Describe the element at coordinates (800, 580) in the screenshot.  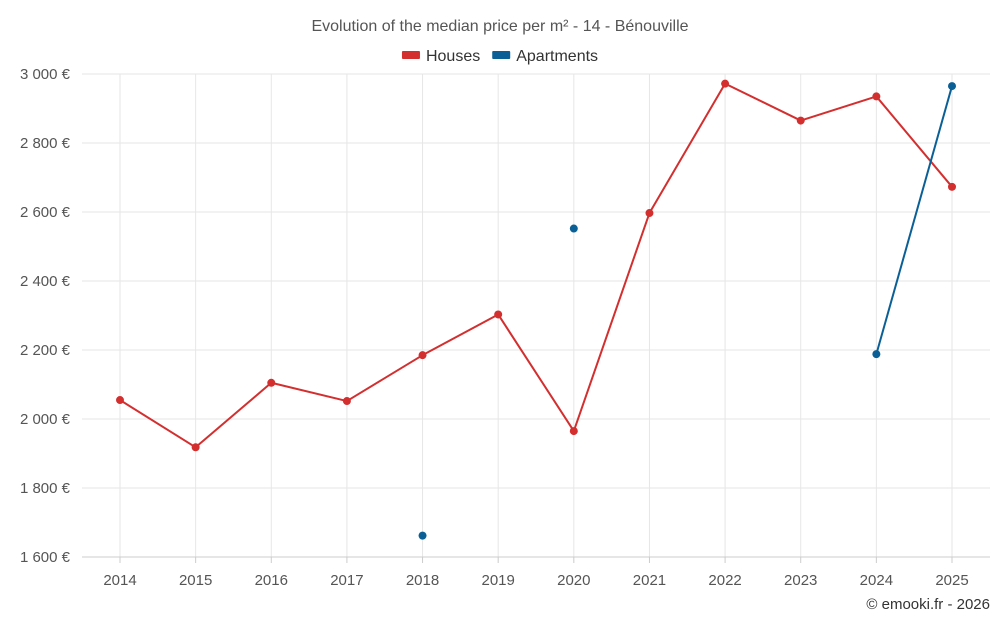
I see `x-tick-label: 2023` at that location.